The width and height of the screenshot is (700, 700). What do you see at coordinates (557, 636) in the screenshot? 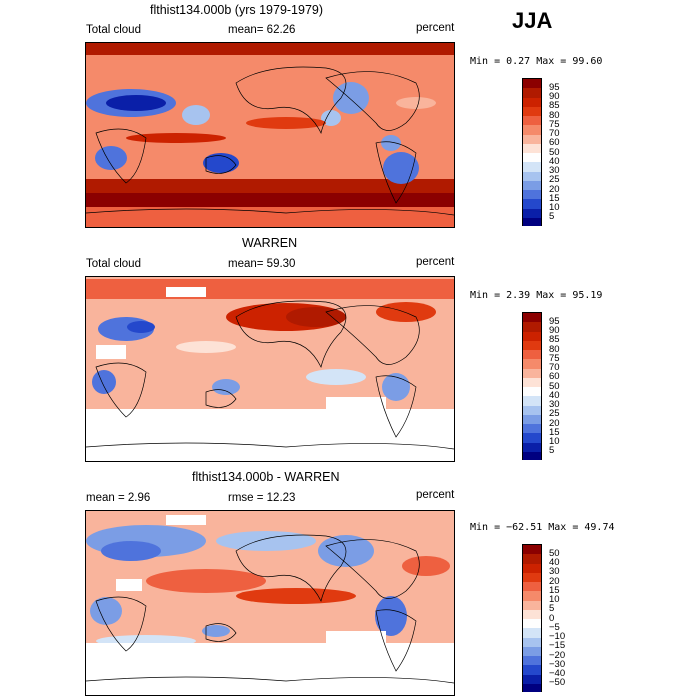
I see `panel3-colorbar-label: −10` at bounding box center [557, 636].